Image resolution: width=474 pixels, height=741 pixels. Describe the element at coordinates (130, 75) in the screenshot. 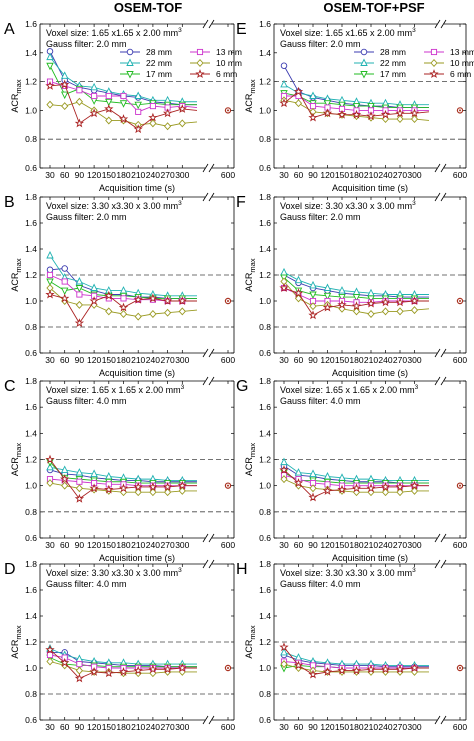

I see `legend-marker-17mm` at that location.